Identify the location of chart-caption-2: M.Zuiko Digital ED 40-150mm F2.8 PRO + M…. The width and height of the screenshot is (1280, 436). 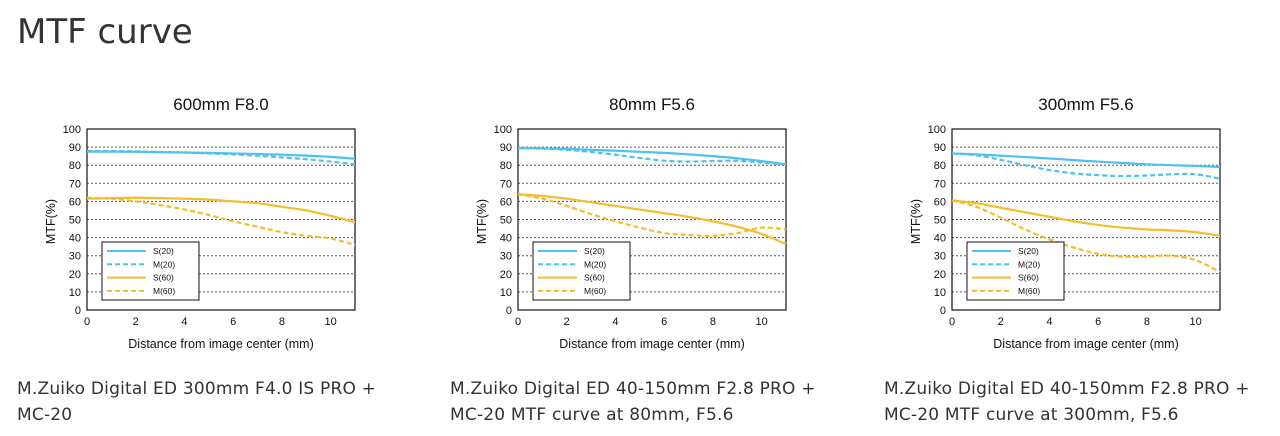
(633, 402).